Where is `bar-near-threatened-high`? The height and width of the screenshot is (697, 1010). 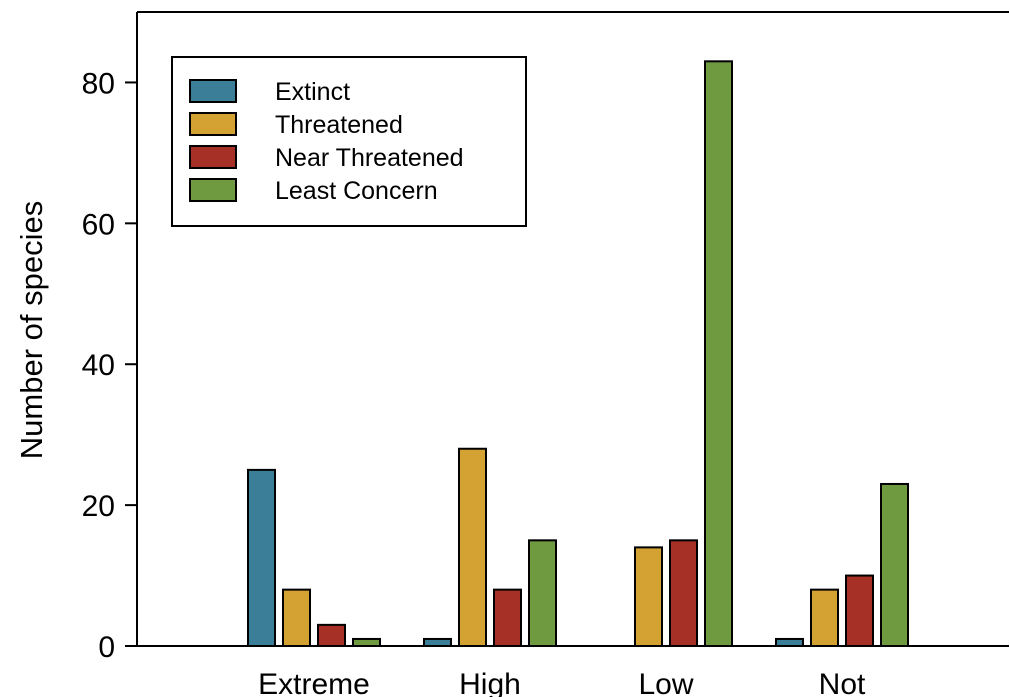 bar-near-threatened-high is located at coordinates (507, 618).